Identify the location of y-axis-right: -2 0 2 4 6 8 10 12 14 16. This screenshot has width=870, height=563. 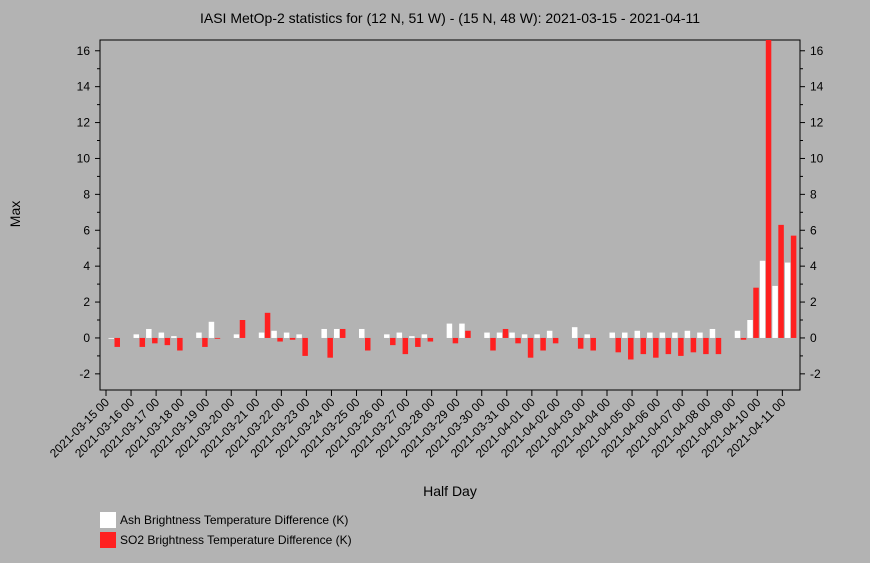
(812, 212).